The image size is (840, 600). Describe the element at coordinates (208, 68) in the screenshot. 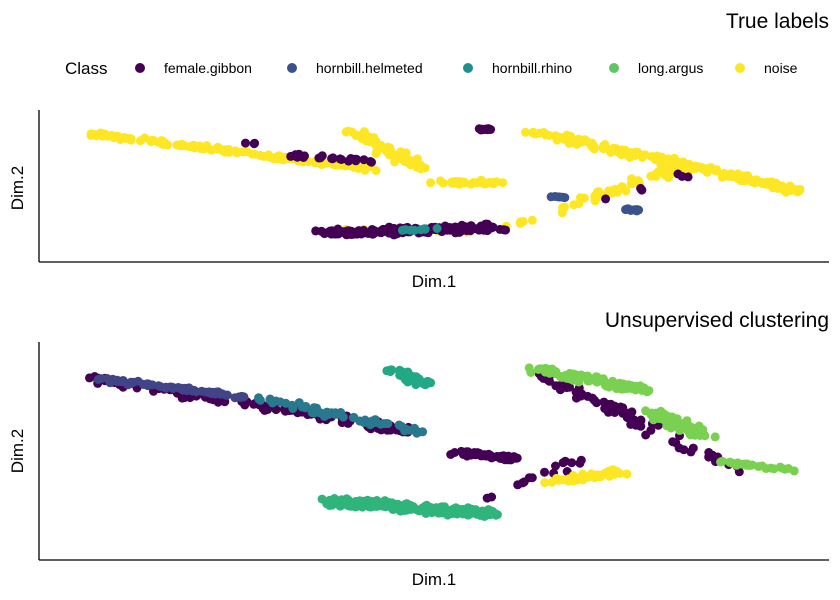

I see `legend-label: female.gibbon` at that location.